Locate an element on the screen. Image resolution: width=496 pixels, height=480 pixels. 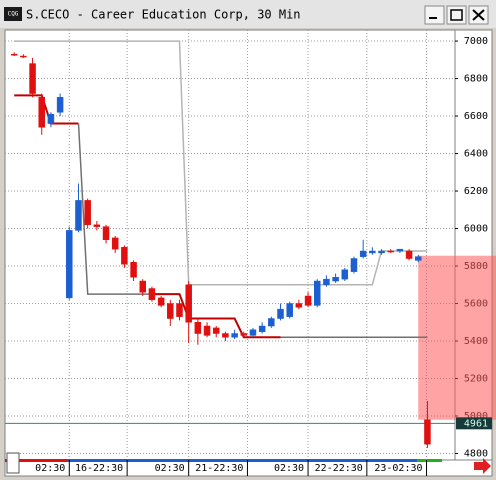
x-tick-label: 21-22:30 is located at coordinates (219, 468).